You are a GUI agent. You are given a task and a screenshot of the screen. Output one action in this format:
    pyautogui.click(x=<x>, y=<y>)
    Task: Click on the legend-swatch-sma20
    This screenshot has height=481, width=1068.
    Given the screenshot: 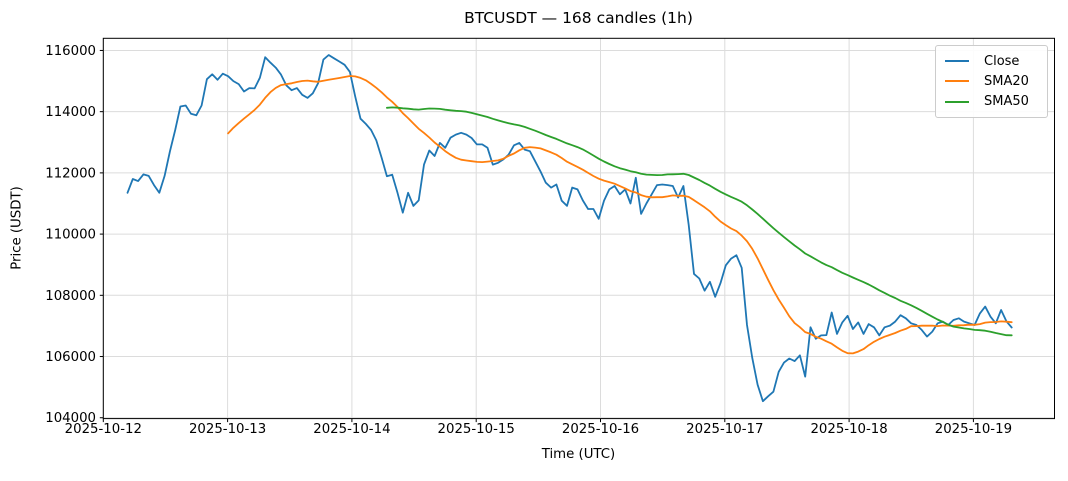 What is the action you would take?
    pyautogui.click(x=957, y=81)
    